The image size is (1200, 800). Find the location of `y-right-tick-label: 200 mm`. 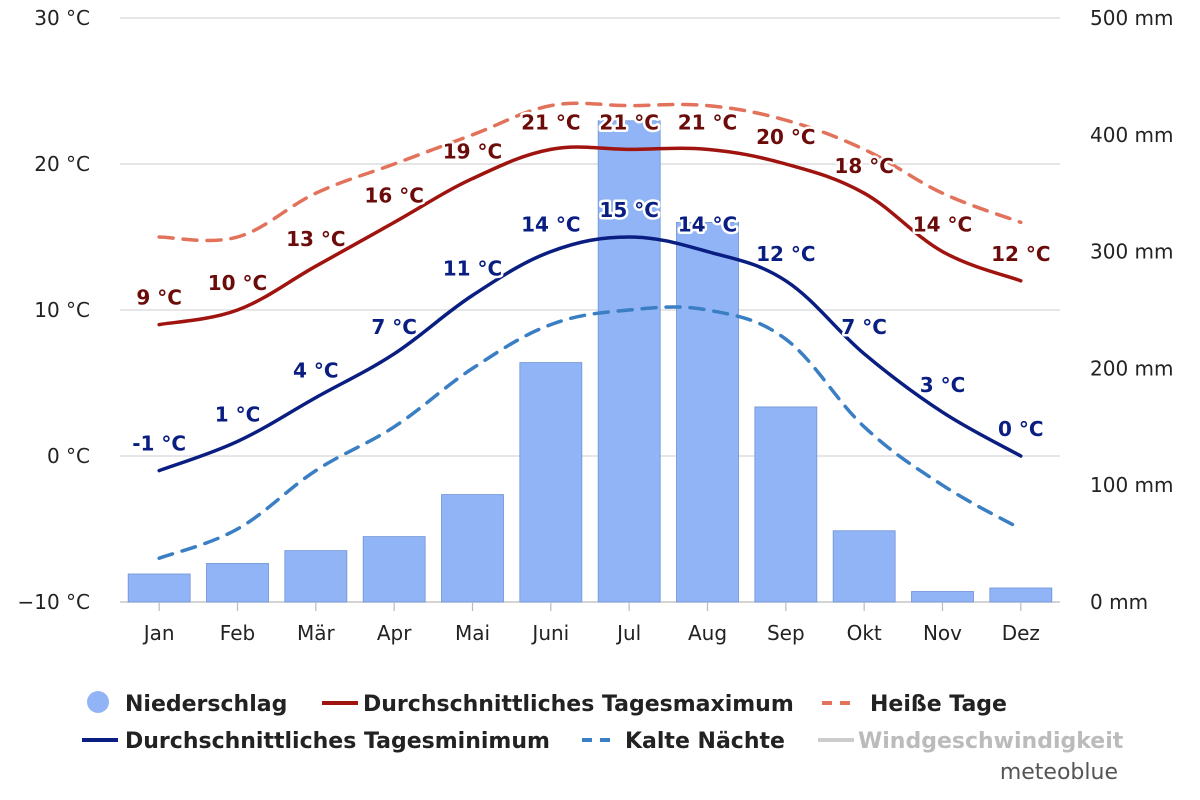

y-right-tick-label: 200 mm is located at coordinates (1132, 368).